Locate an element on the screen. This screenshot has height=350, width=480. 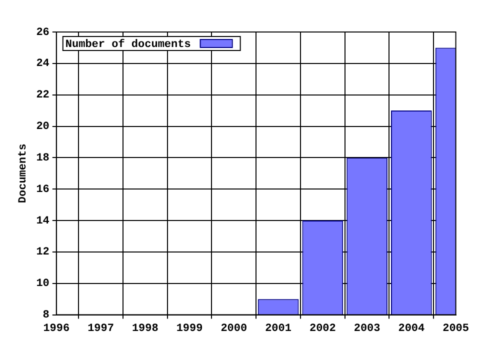
legend-label: Number of documents is located at coordinates (128, 44).